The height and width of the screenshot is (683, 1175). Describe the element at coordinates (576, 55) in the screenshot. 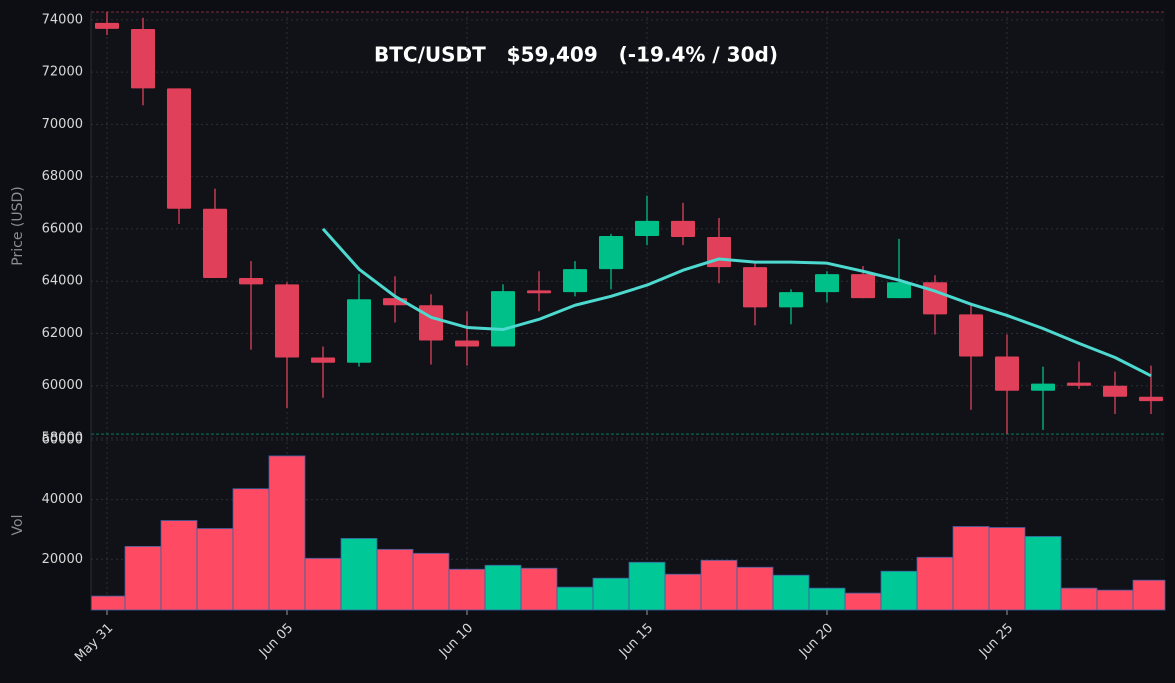

I see `chart-title: BTC/USDT $59,409 (-19.4% / 30d)` at that location.